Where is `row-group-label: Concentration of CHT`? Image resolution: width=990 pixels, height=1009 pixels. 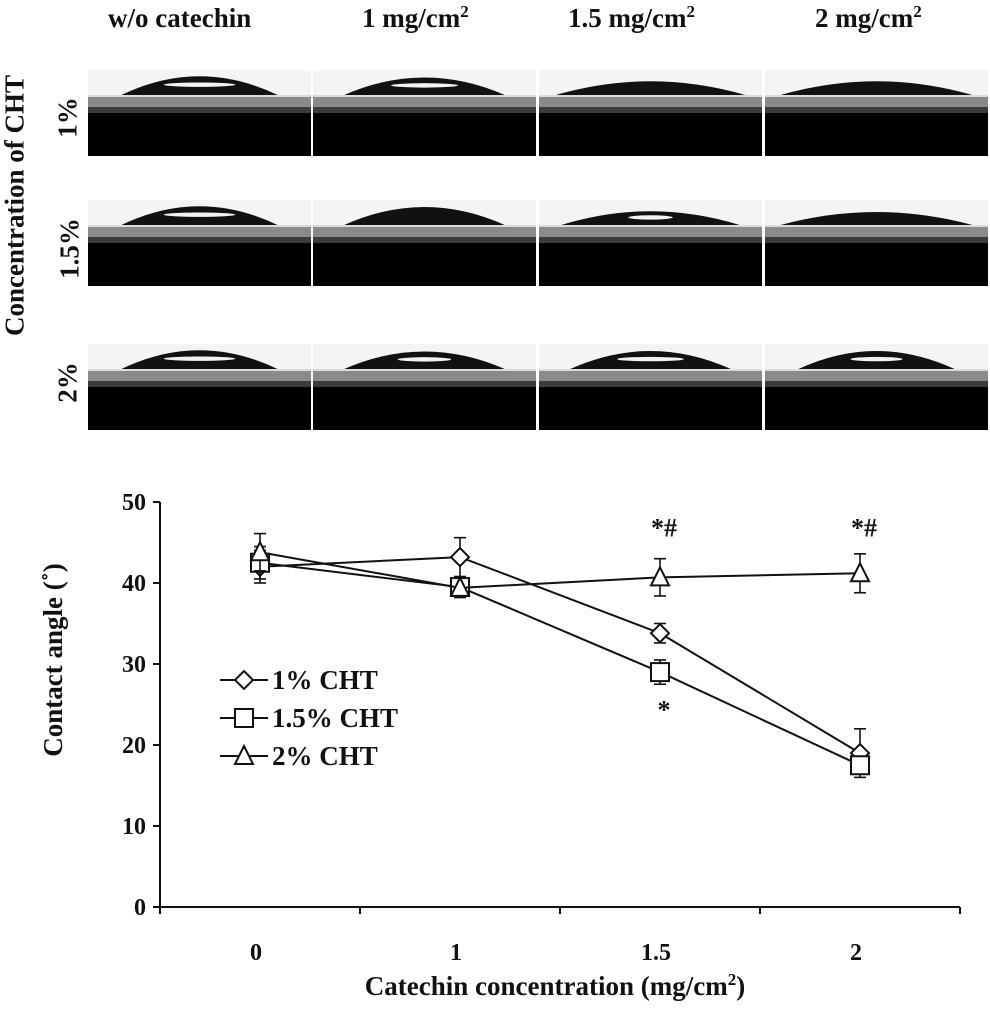
row-group-label: Concentration of CHT is located at coordinates (15, 205).